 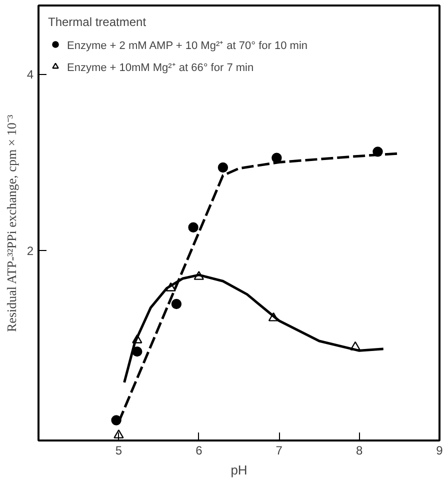 What do you see at coordinates (199, 451) in the screenshot?
I see `x-tick-label: 6` at bounding box center [199, 451].